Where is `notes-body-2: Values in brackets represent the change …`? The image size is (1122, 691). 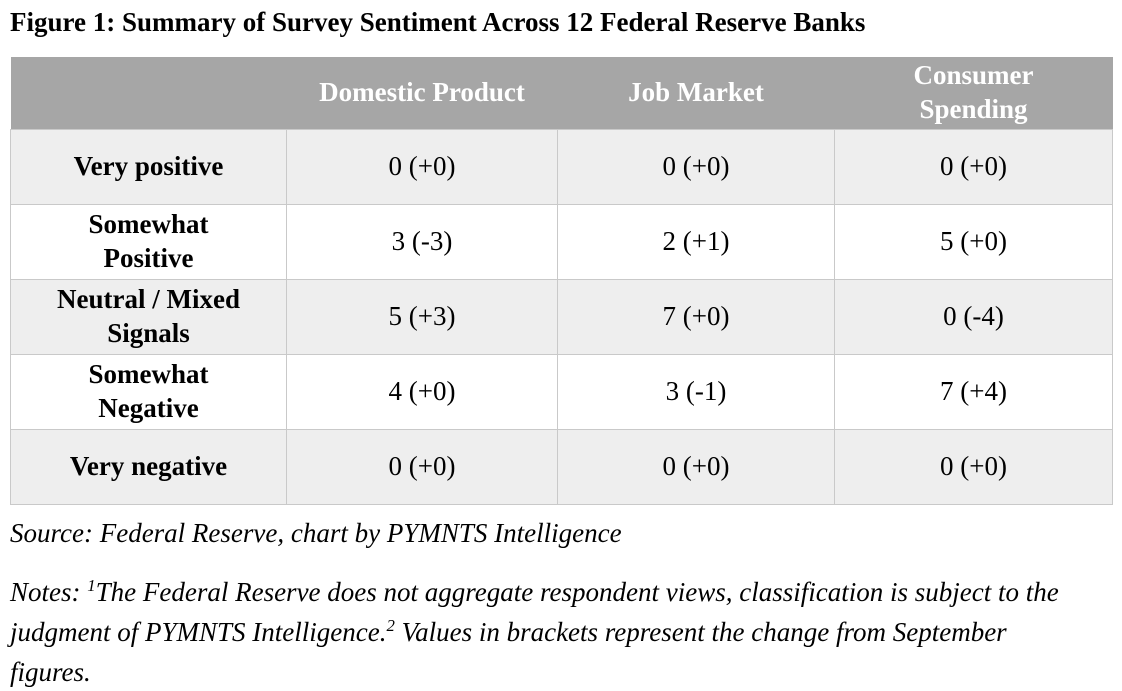 notes-body-2: Values in brackets represent the change … is located at coordinates (508, 652).